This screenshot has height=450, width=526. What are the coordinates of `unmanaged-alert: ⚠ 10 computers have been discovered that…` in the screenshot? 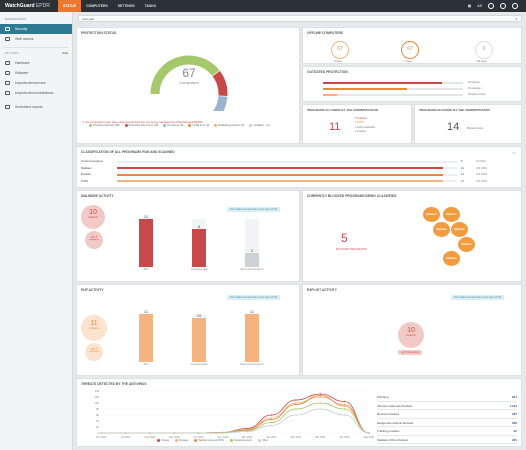 It's located at (189, 122).